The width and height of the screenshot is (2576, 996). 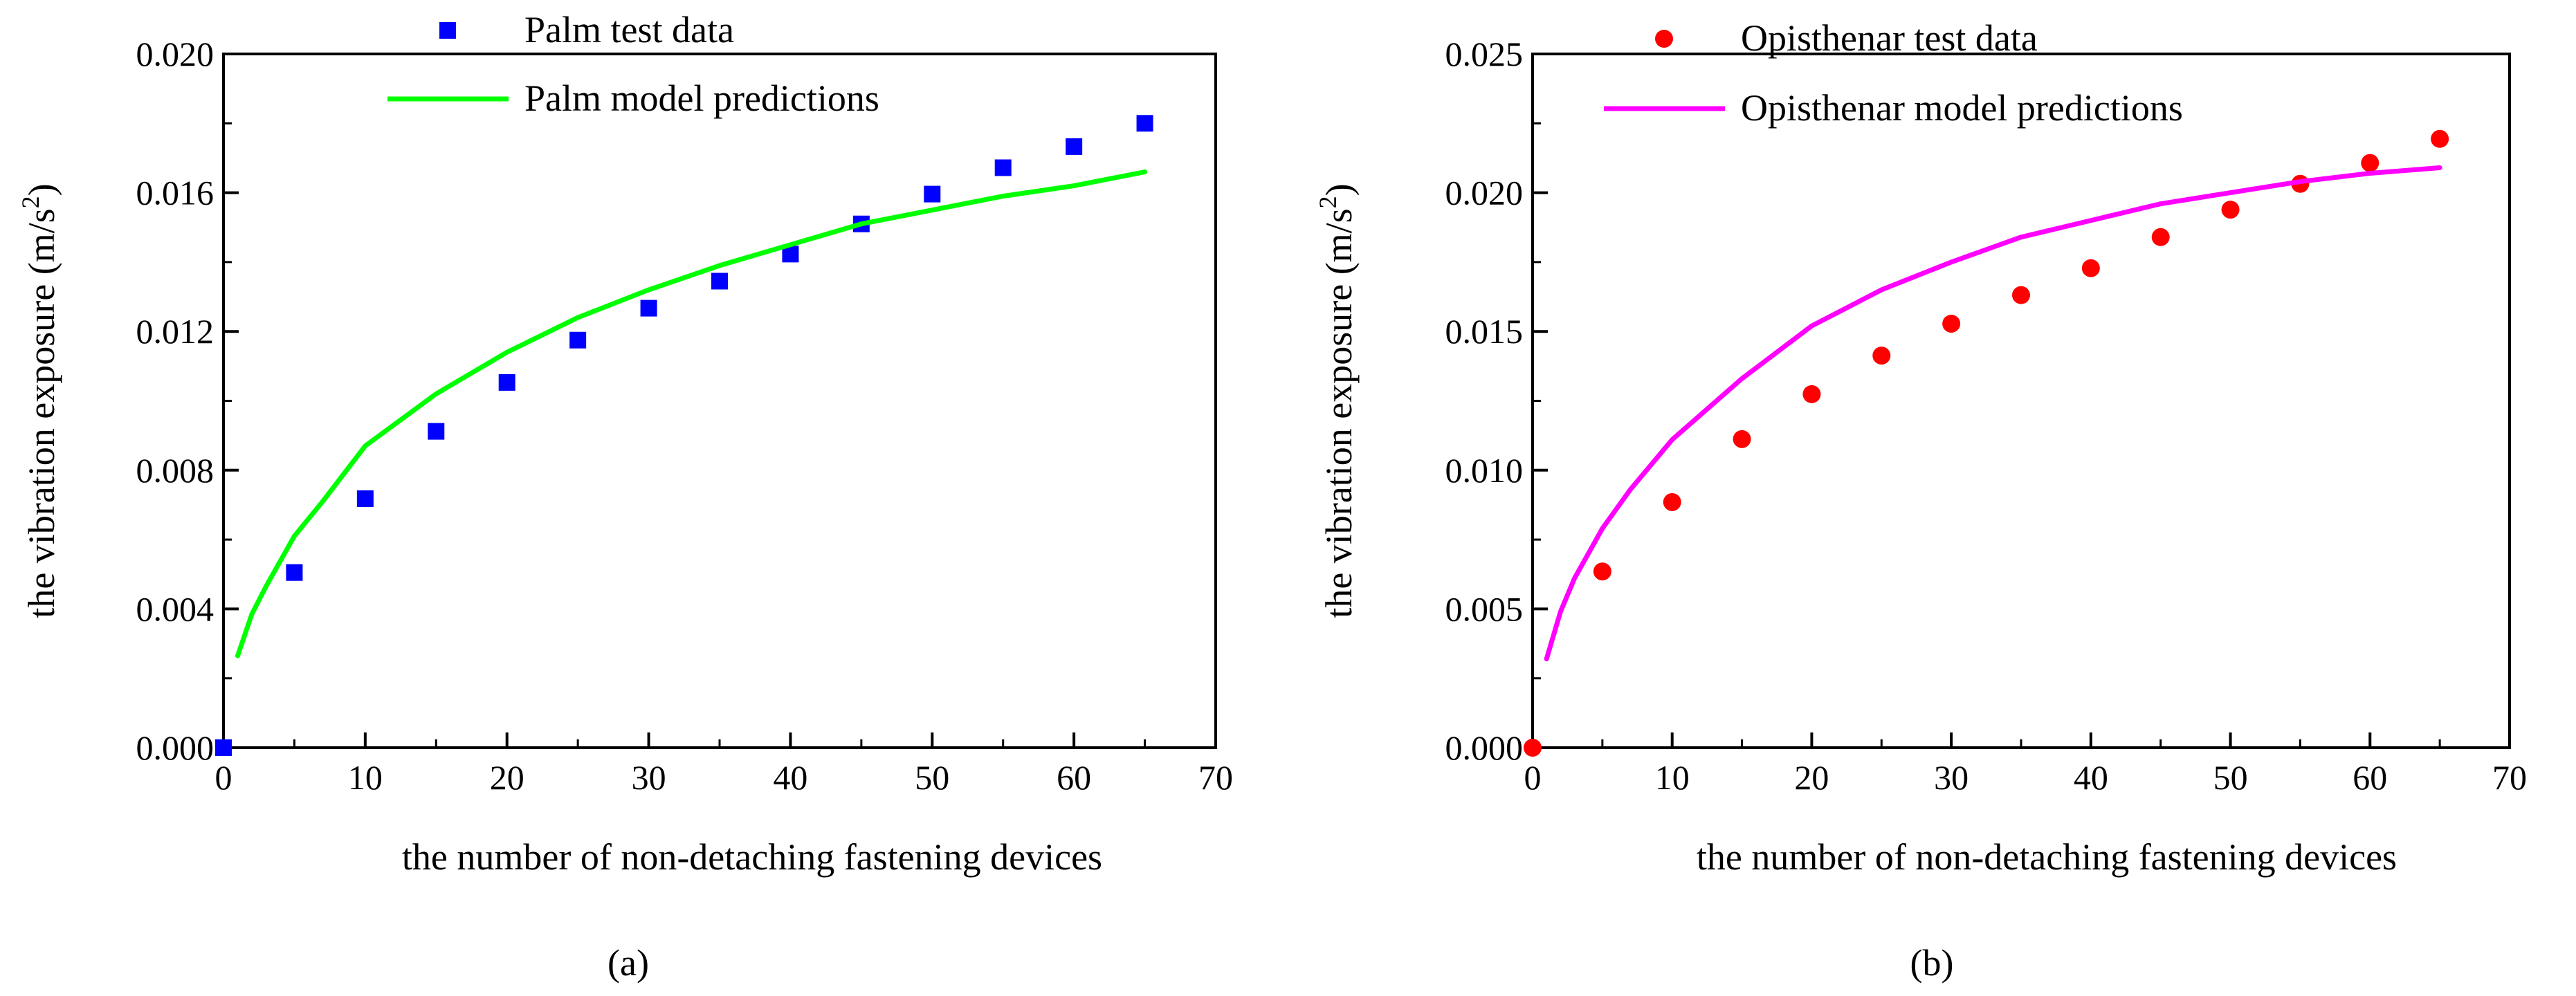 I want to click on y-tick-label: 0.015, so click(x=1485, y=331).